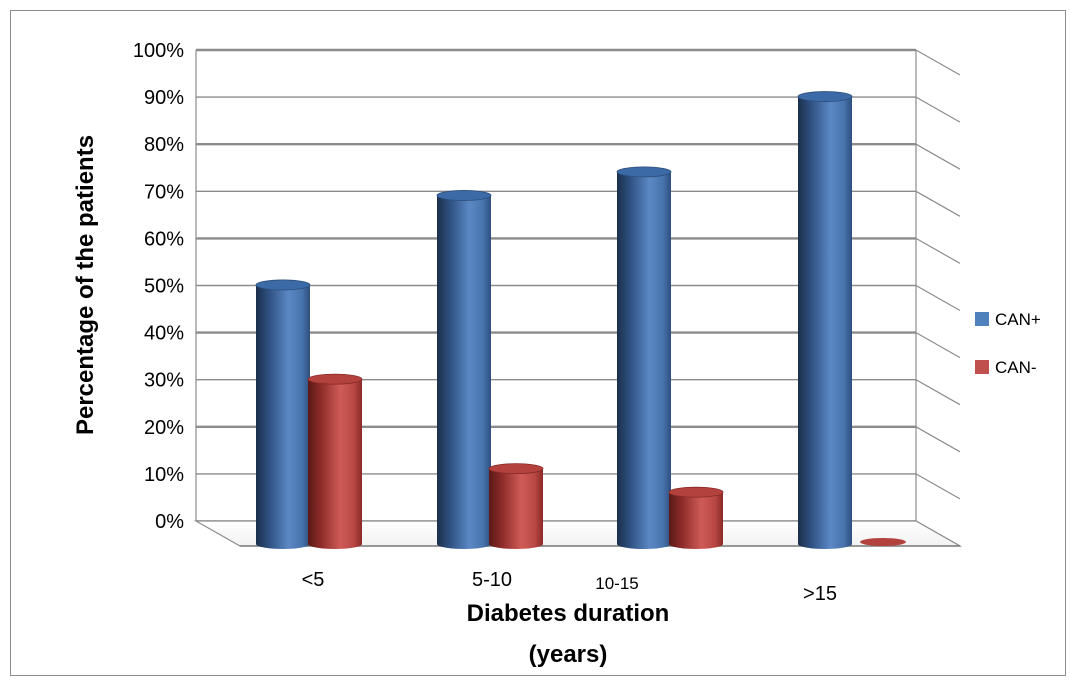 Image resolution: width=1070 pixels, height=684 pixels. Describe the element at coordinates (164, 428) in the screenshot. I see `y-tick-label: 20%` at that location.